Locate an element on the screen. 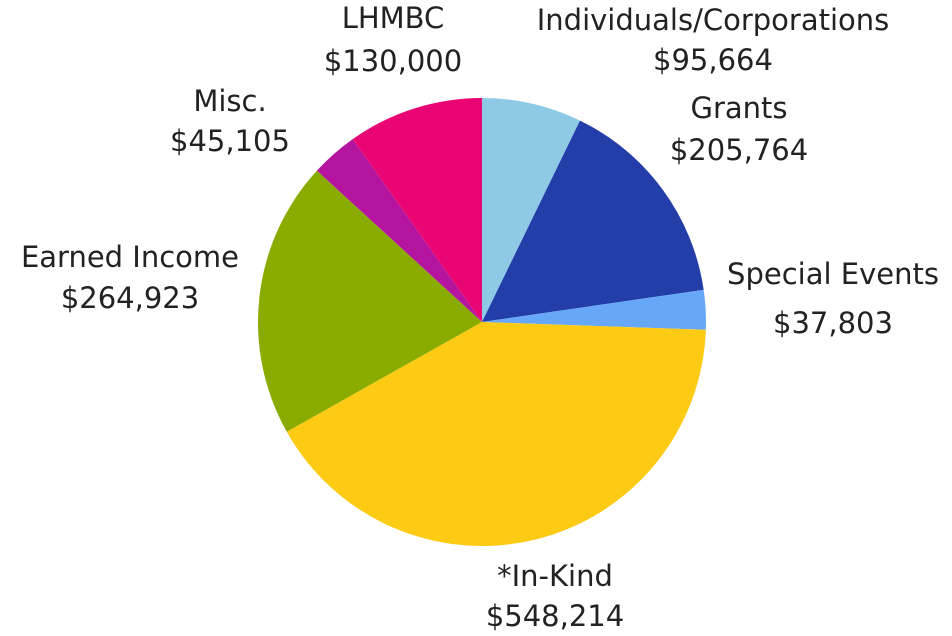  slice-value-label: $37,803 is located at coordinates (833, 323).